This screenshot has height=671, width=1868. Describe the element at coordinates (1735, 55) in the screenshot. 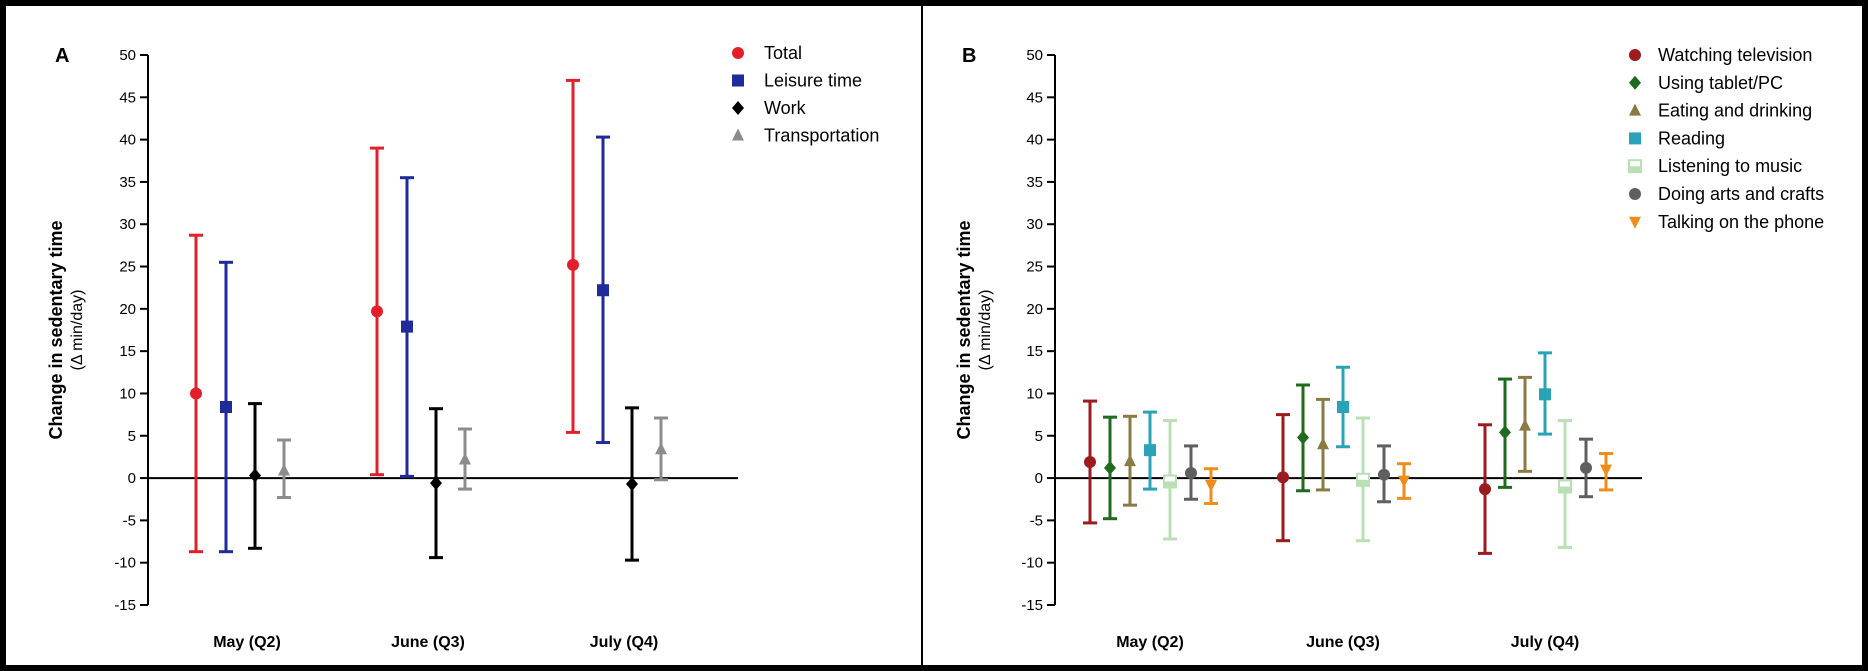

I see `legend-label: Watching television` at that location.